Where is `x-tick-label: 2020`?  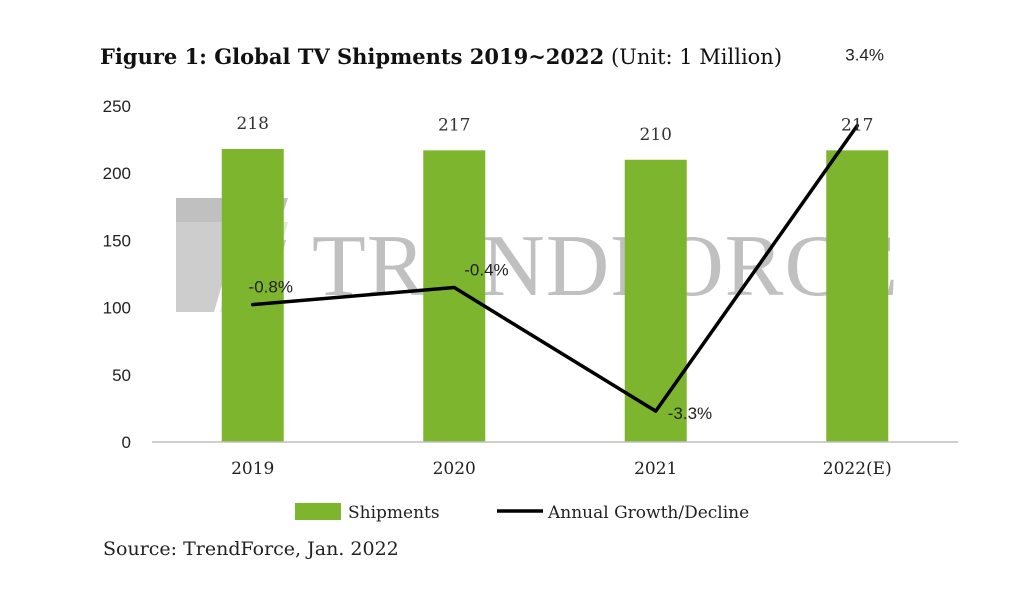
x-tick-label: 2020 is located at coordinates (454, 469).